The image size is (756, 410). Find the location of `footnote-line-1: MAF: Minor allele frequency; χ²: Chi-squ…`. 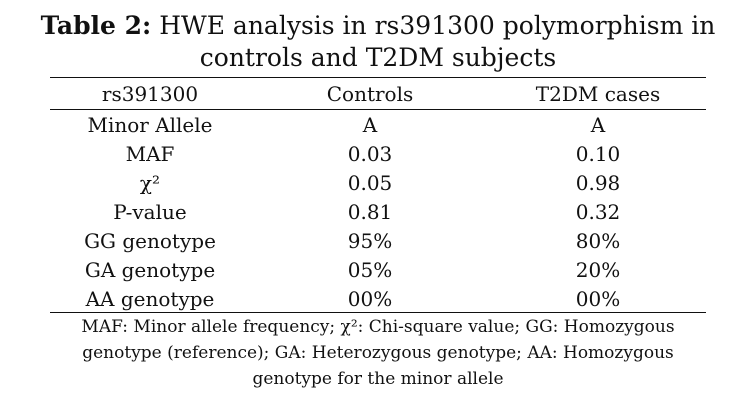

footnote-line-1: MAF: Minor allele frequency; χ²: Chi-squ… is located at coordinates (378, 327).